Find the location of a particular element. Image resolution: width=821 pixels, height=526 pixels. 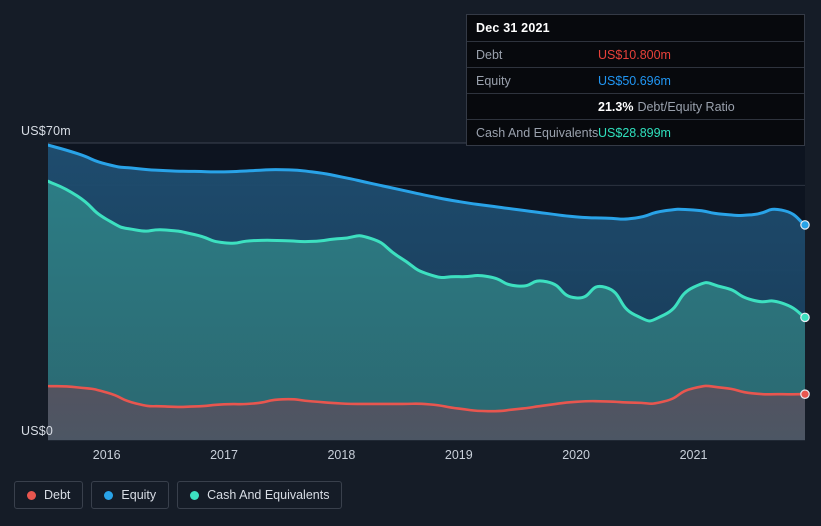

tooltip-ratio-label: Debt/Equity Ratio is located at coordinates (686, 106).